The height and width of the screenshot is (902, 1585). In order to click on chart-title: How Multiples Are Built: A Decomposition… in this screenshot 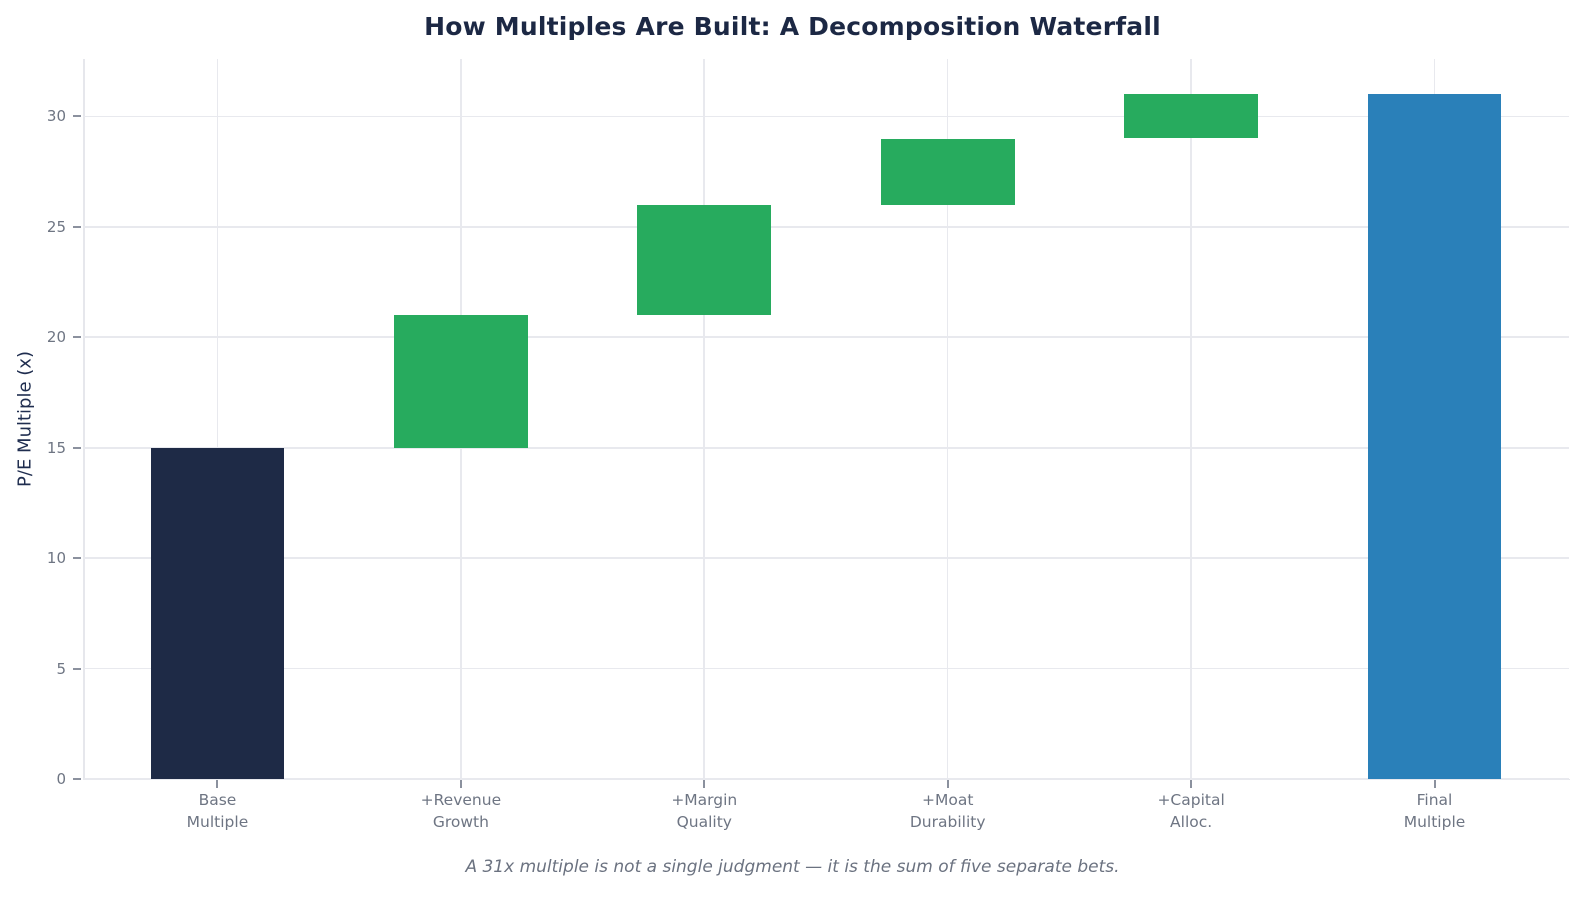, I will do `click(792, 26)`.